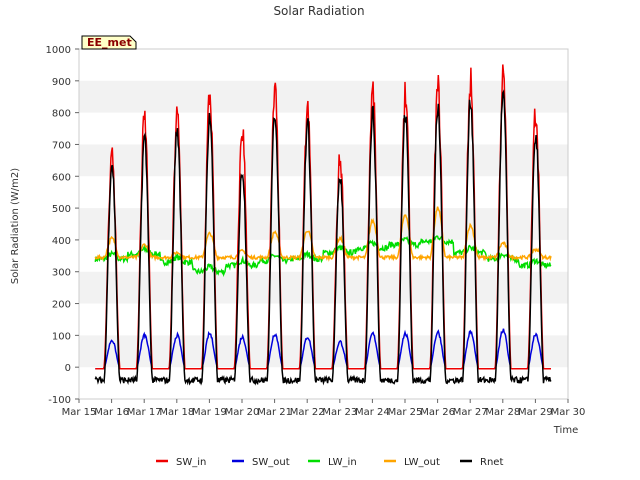 This screenshot has width=640, height=480. I want to click on y-tick-label: 800, so click(61, 114).